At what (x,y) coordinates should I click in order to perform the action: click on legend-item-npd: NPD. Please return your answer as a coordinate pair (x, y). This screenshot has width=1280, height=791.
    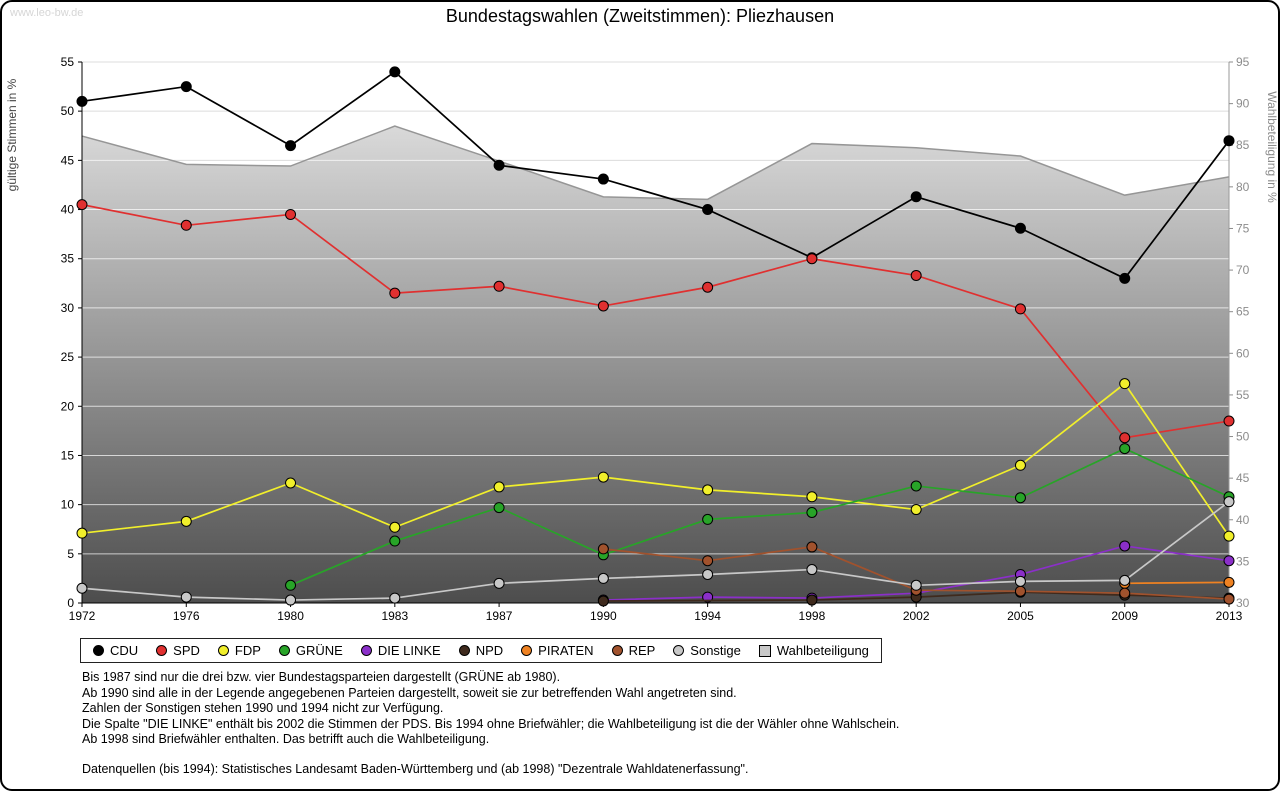
    Looking at the image, I should click on (481, 650).